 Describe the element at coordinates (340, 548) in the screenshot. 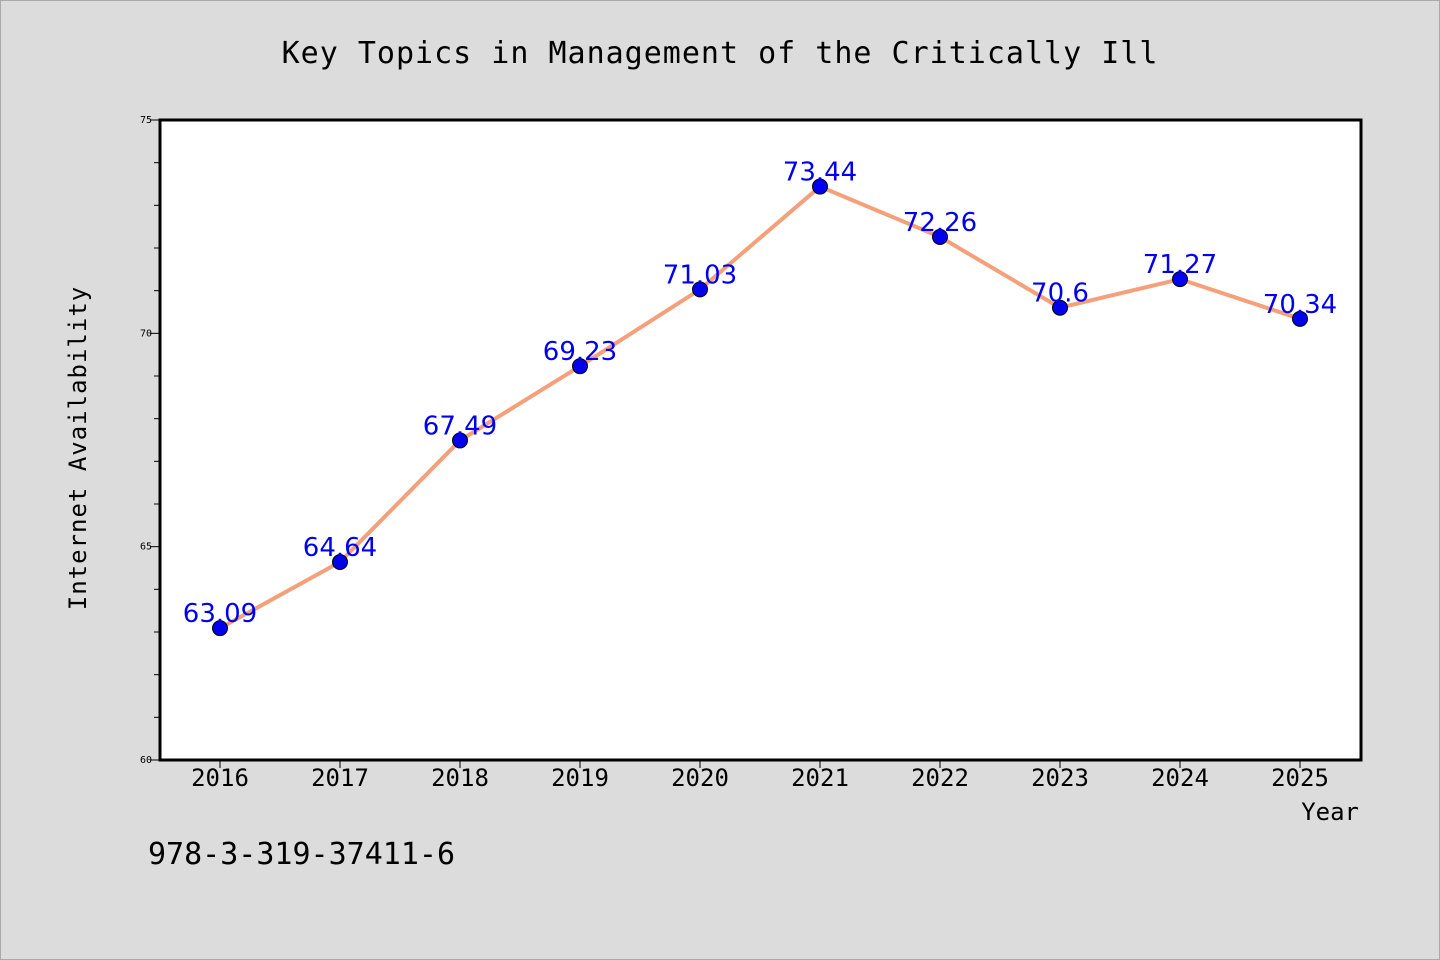

I see `data-label: 64.64` at that location.